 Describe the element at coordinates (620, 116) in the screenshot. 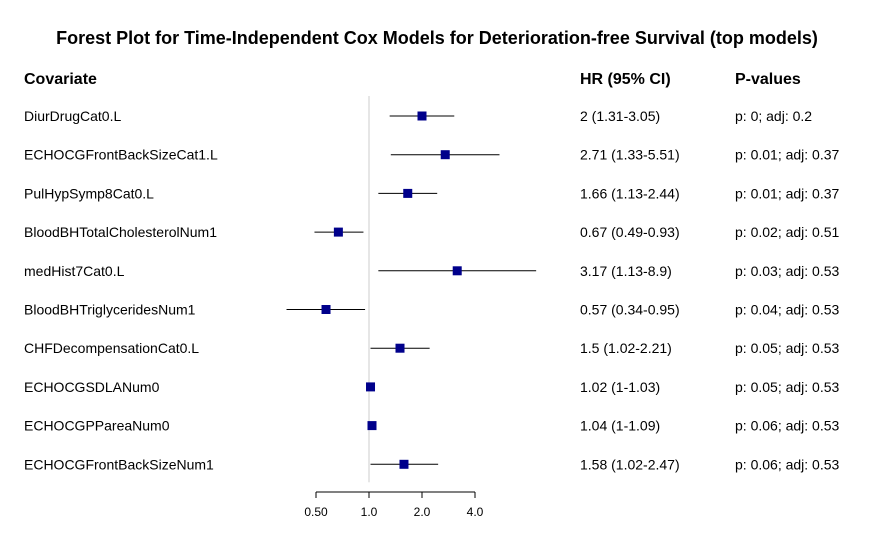

I see `hr-ci-label: 2 (1.31-3.05)` at that location.